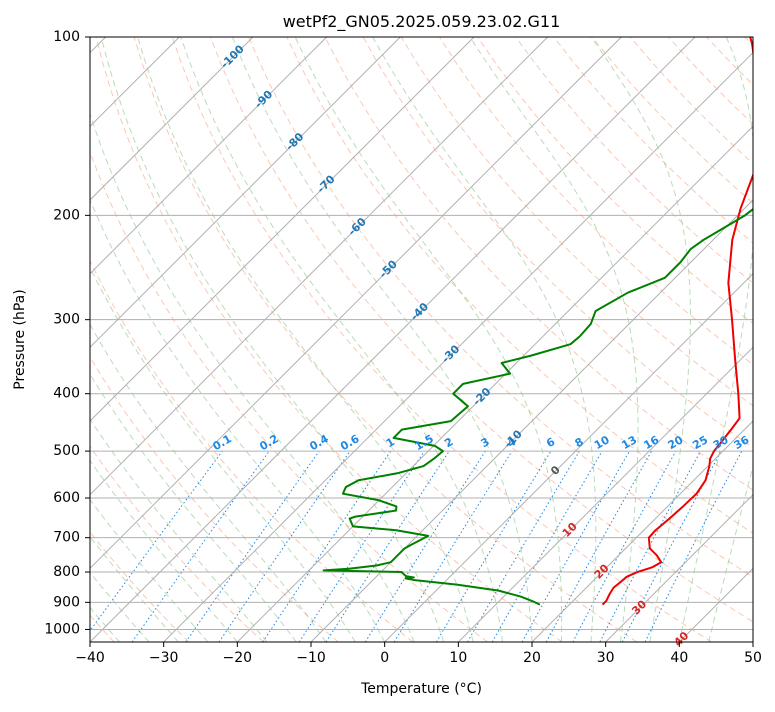  Describe the element at coordinates (66, 320) in the screenshot. I see `y-tick-label: 300` at that location.